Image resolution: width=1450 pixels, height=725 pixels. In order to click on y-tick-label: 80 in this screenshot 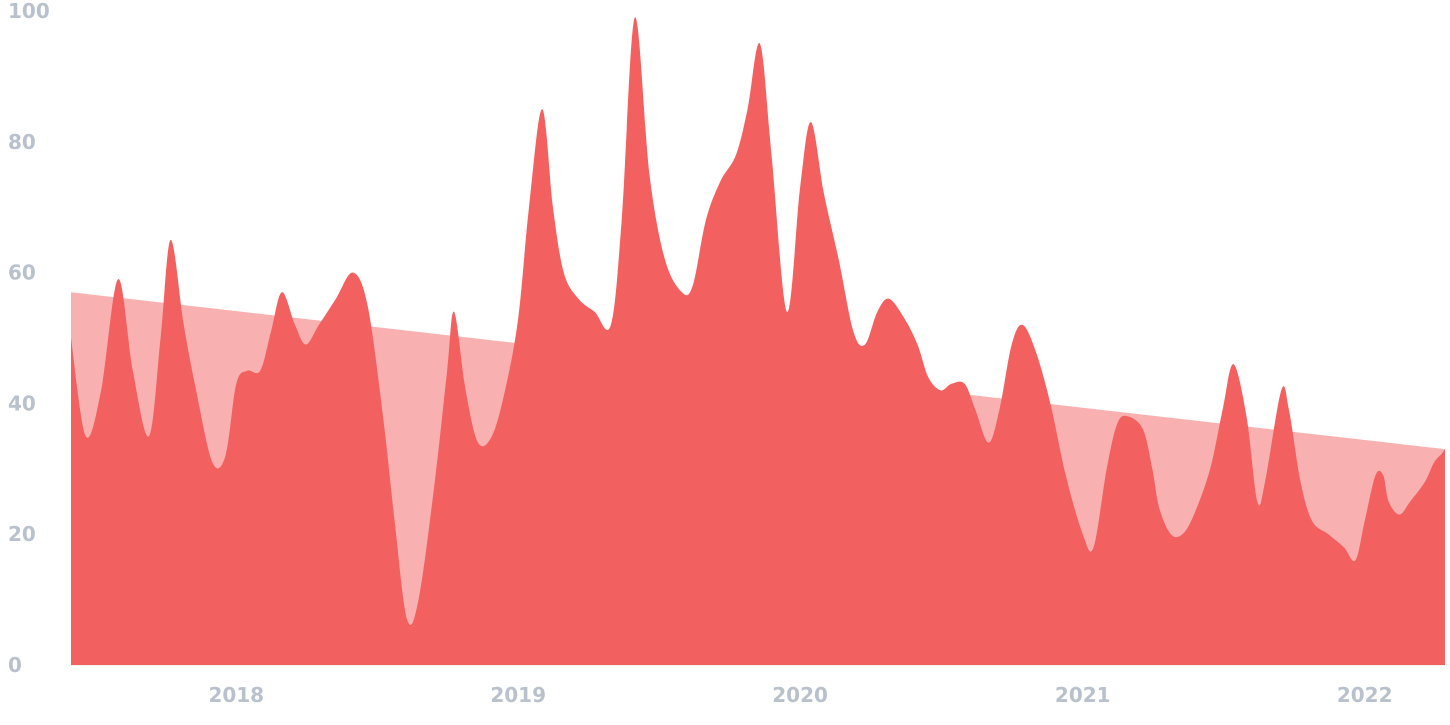, I will do `click(22, 142)`.